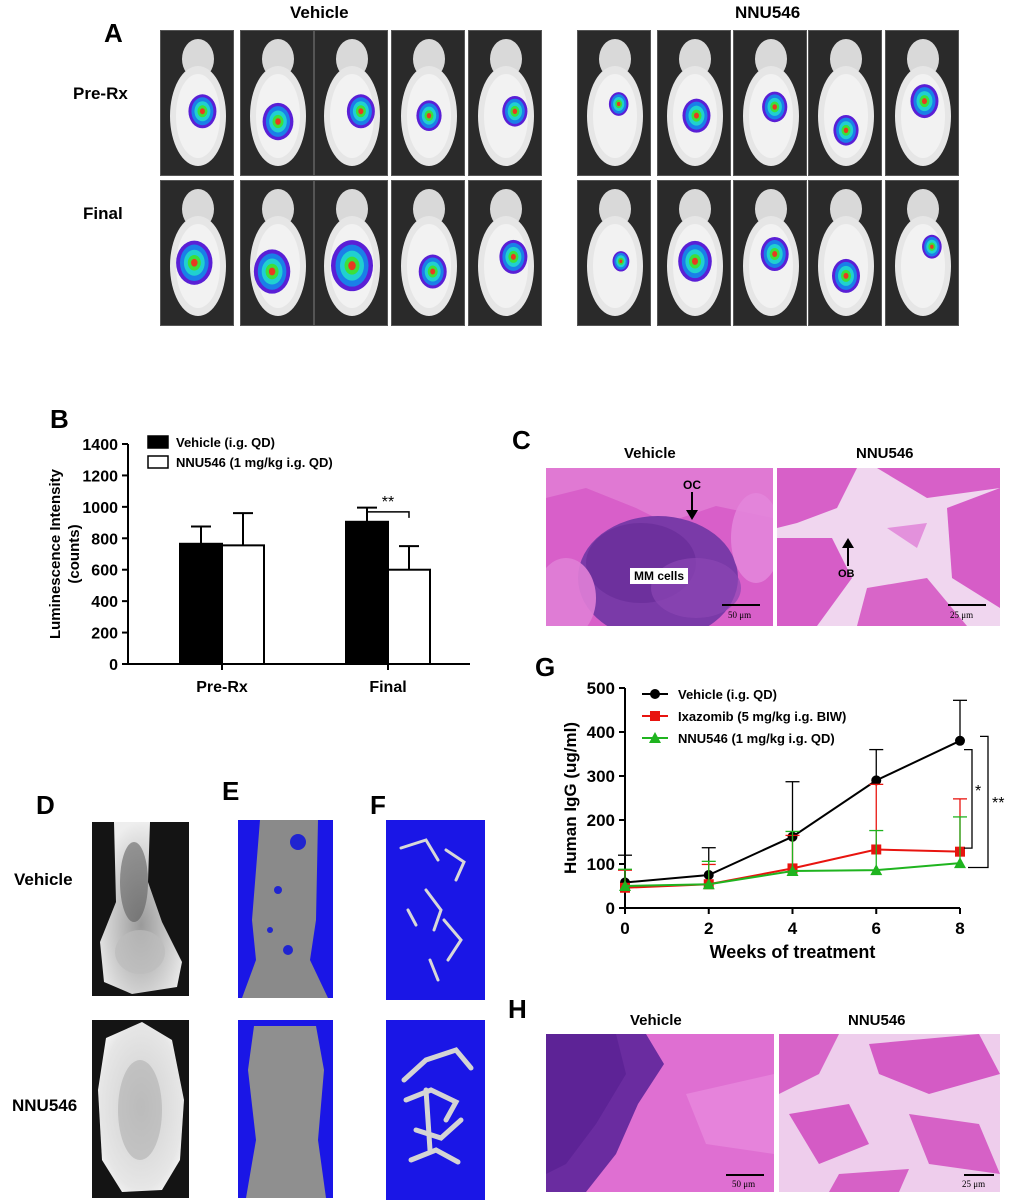 The height and width of the screenshot is (1204, 1020). Describe the element at coordinates (222, 687) in the screenshot. I see `x-tick-label: Pre-Rx` at that location.